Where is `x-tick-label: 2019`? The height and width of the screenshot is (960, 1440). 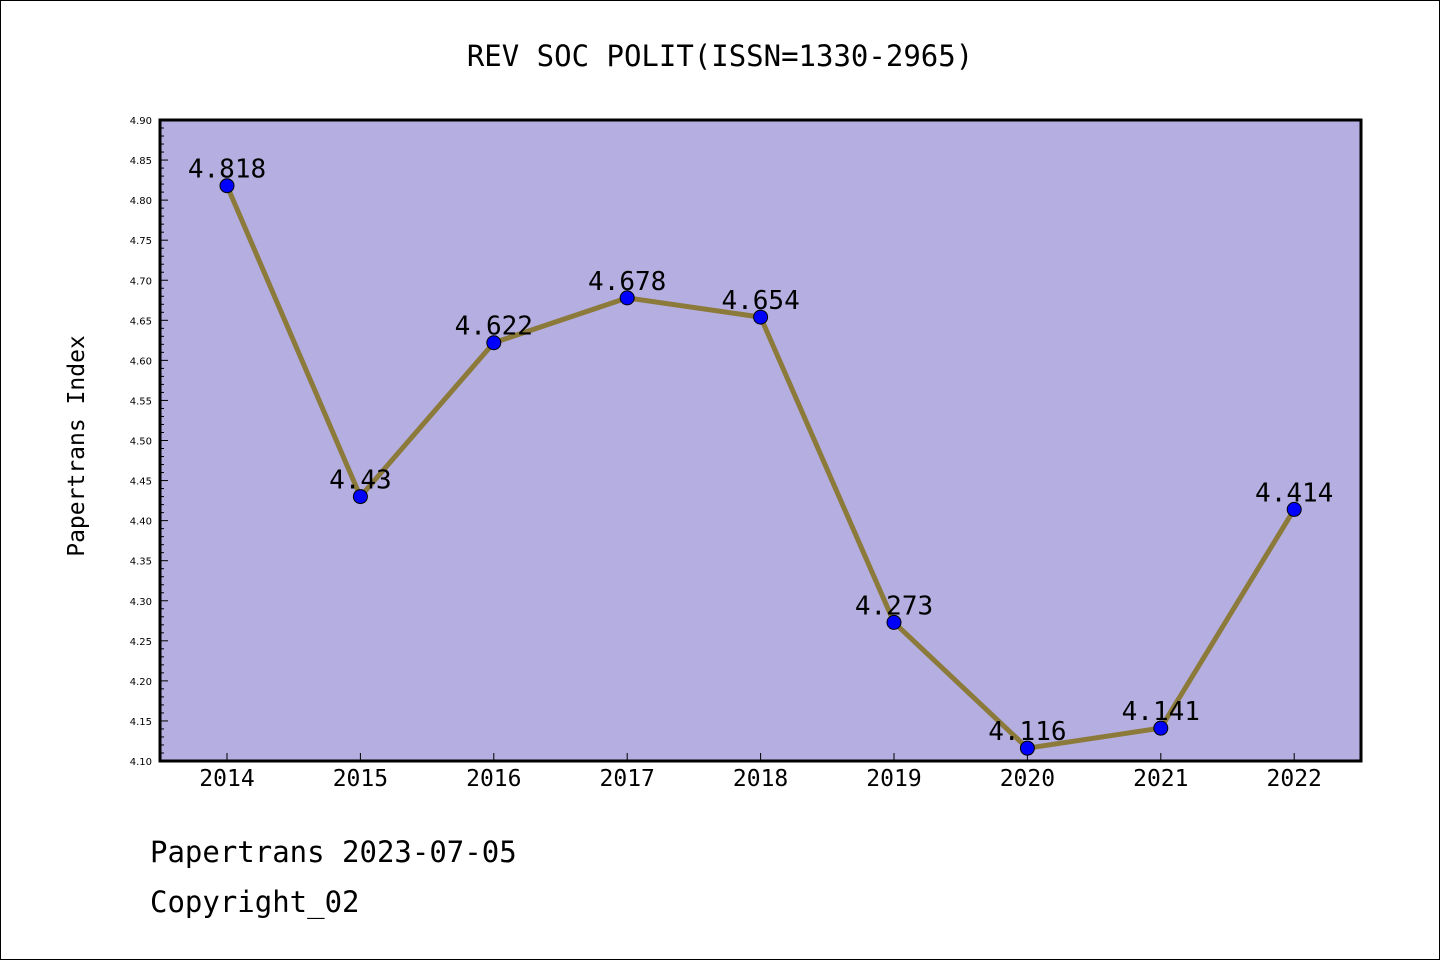
x-tick-label: 2019 is located at coordinates (893, 779).